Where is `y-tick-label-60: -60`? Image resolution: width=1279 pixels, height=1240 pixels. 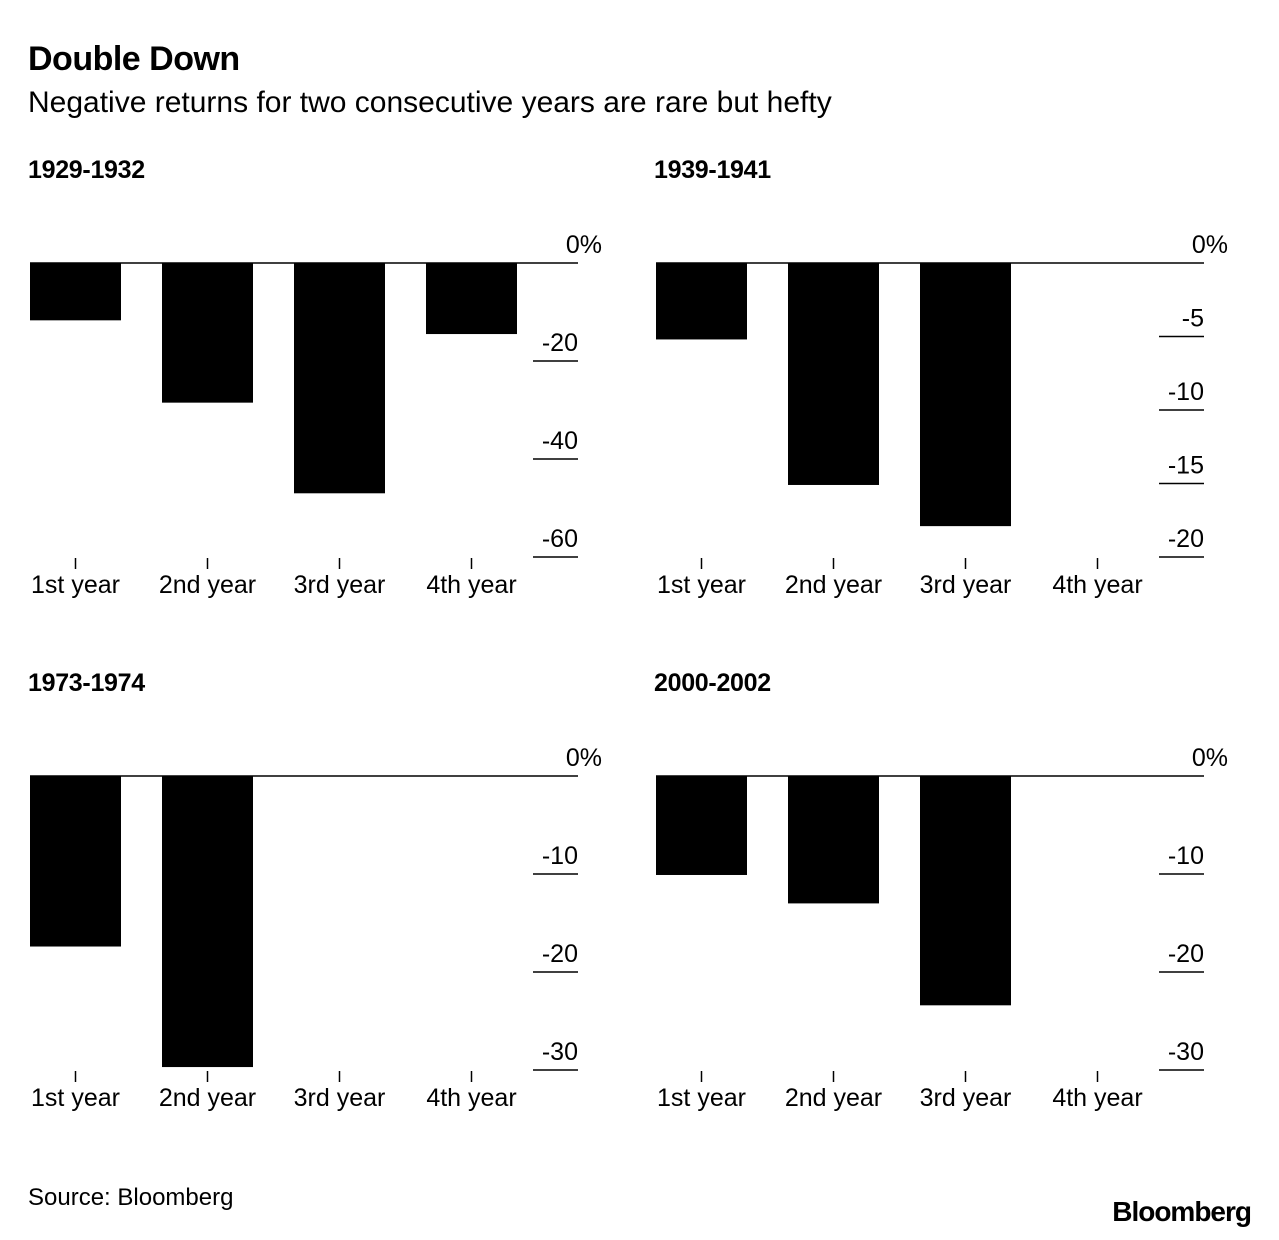
y-tick-label-60: -60 is located at coordinates (560, 539).